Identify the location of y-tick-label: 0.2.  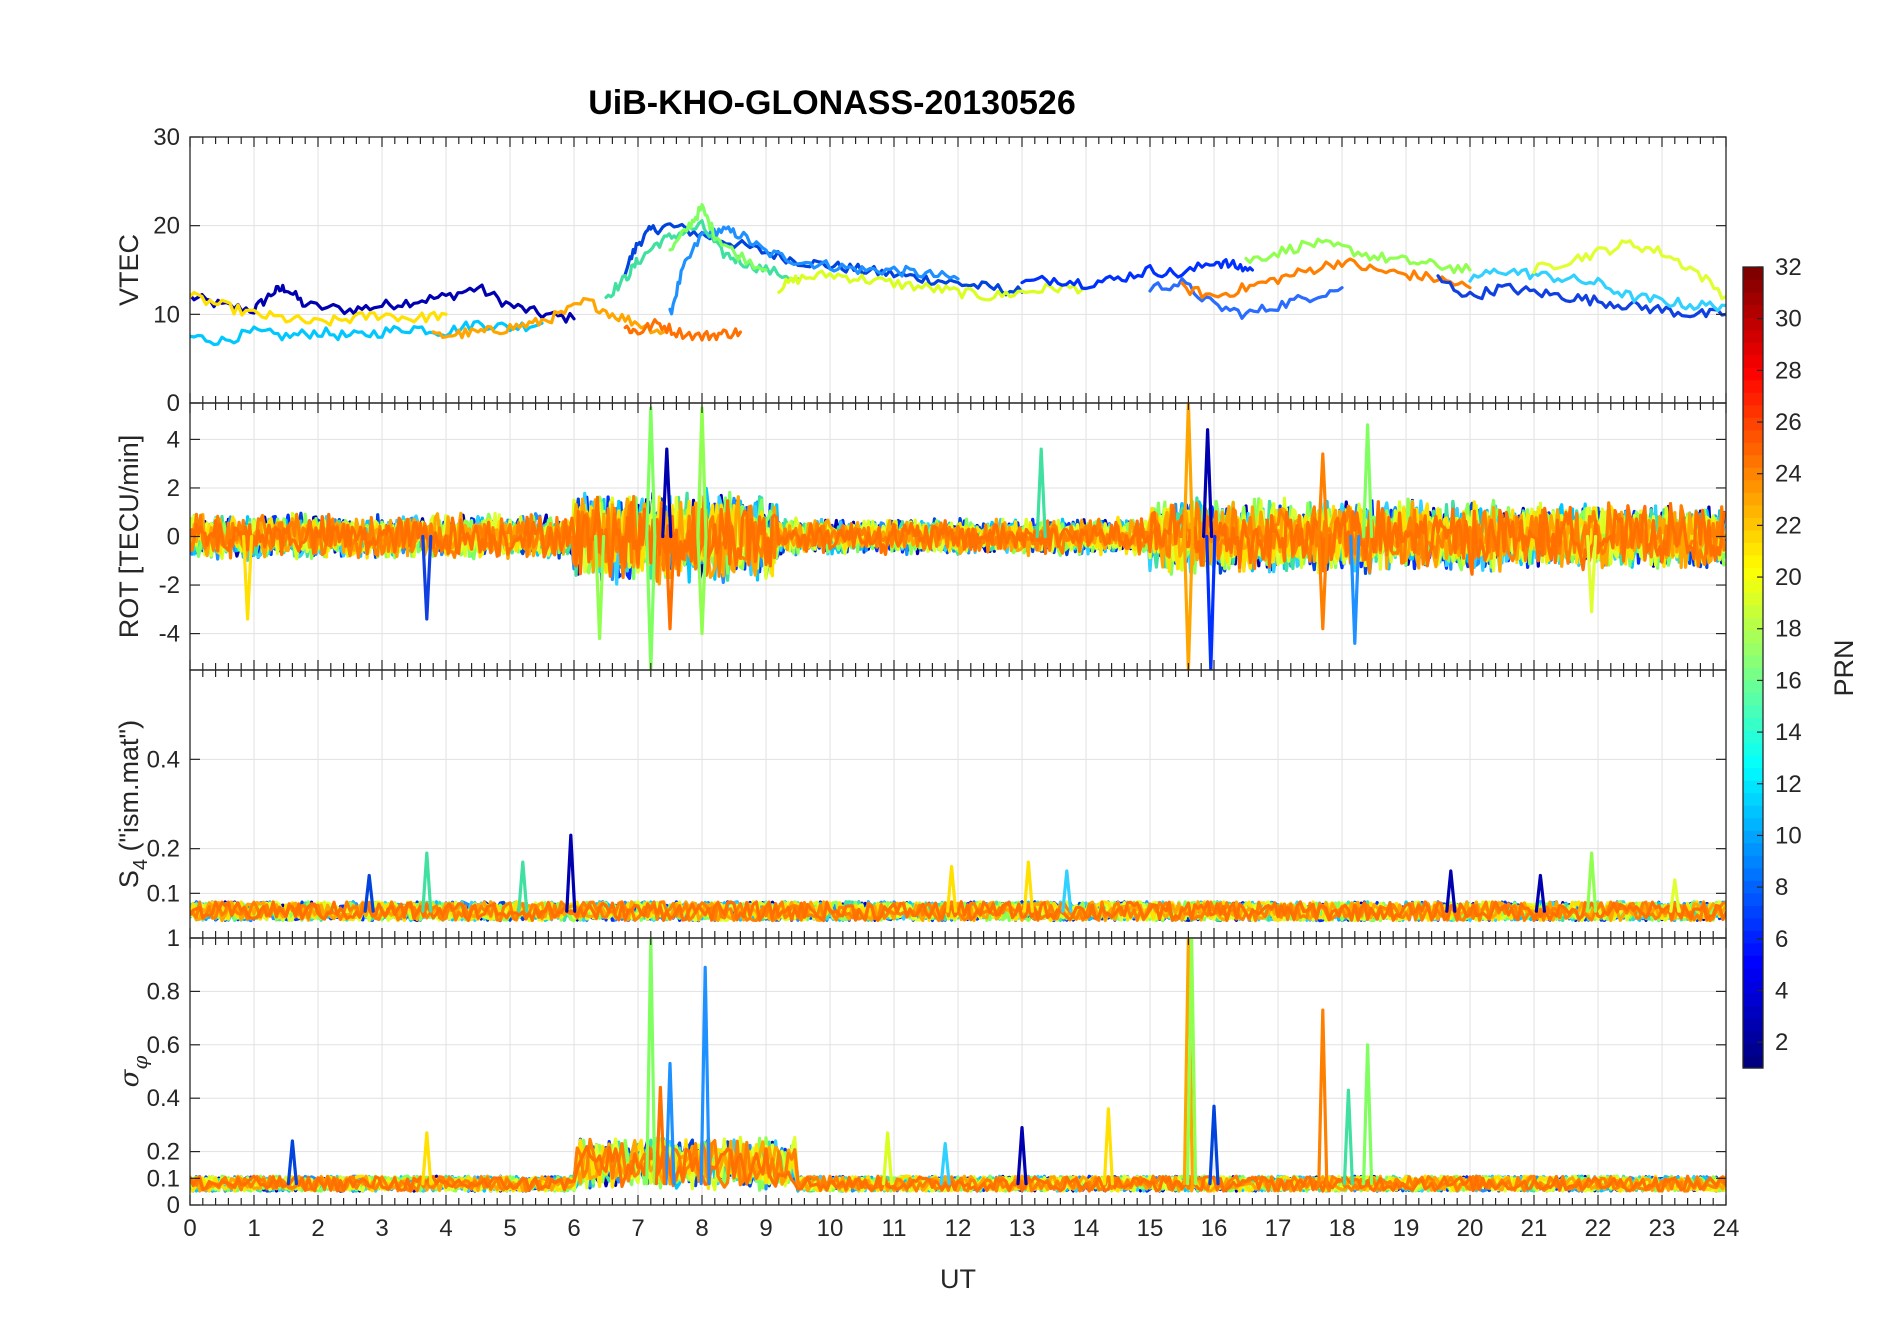
(163, 849).